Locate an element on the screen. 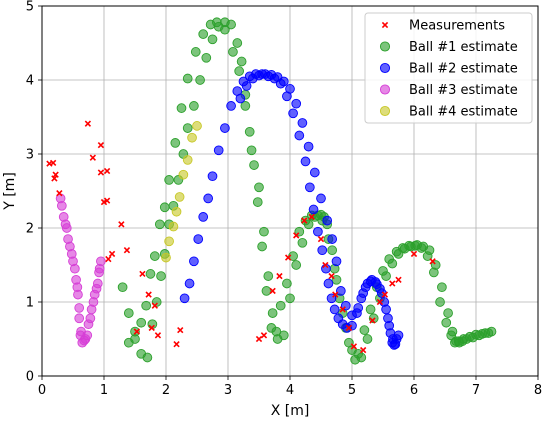 This screenshot has width=544, height=425. x-axis-label: X [m] is located at coordinates (290, 411).